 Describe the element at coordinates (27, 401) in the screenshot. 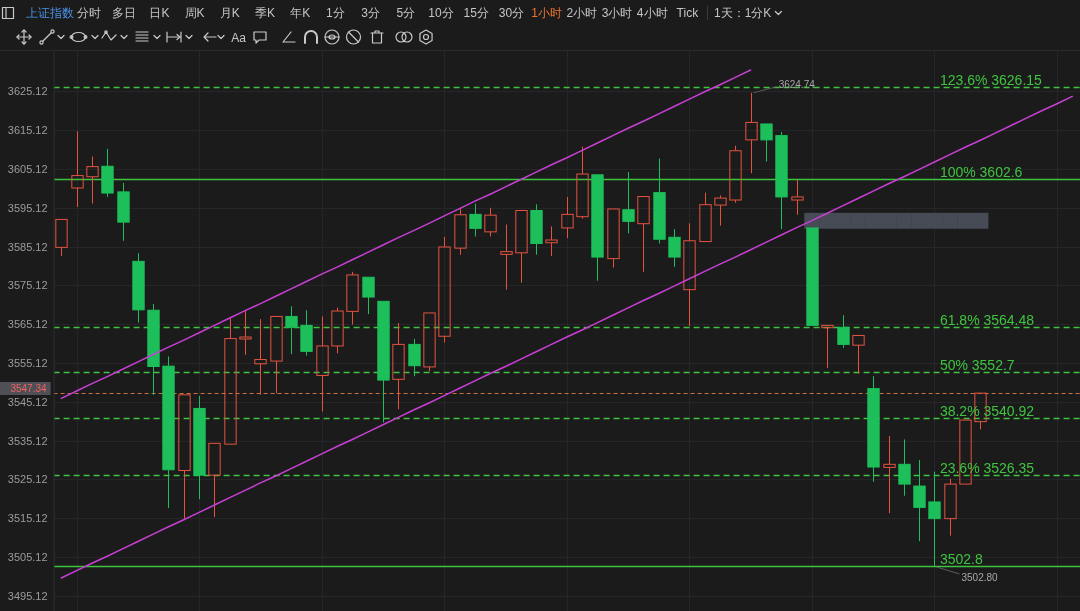

I see `y-tick-label: 3545.12` at that location.